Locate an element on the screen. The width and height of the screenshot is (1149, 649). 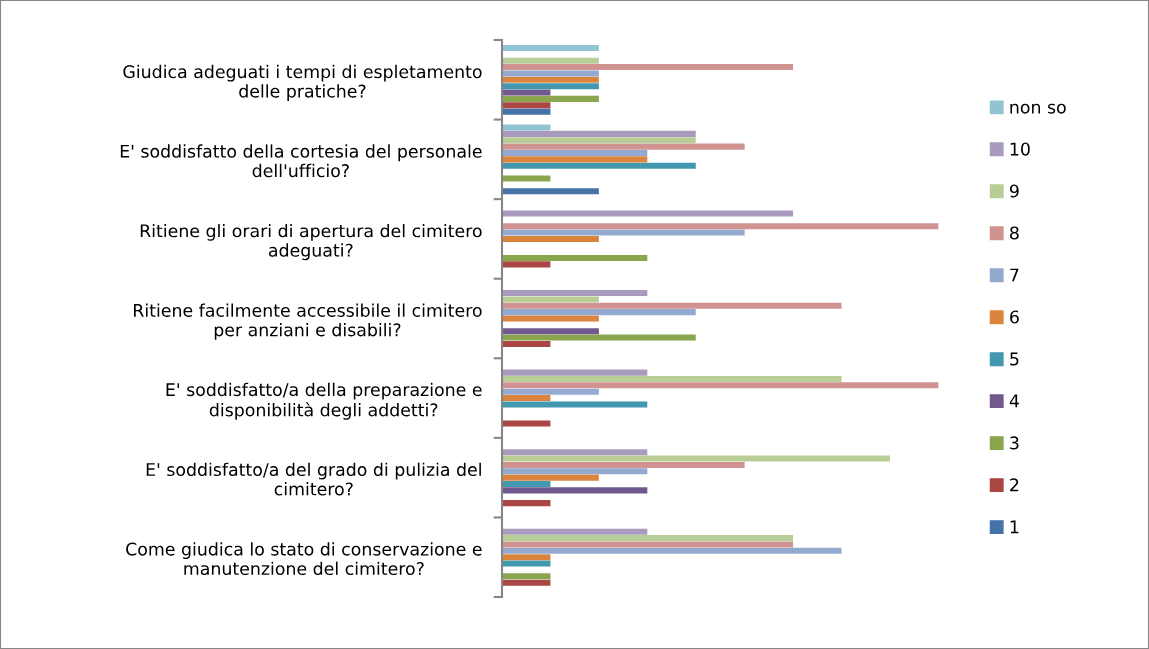
y-tick-label: E' soddisfatto/a del grado di pulizia del cimitero? is located at coordinates (313, 479).